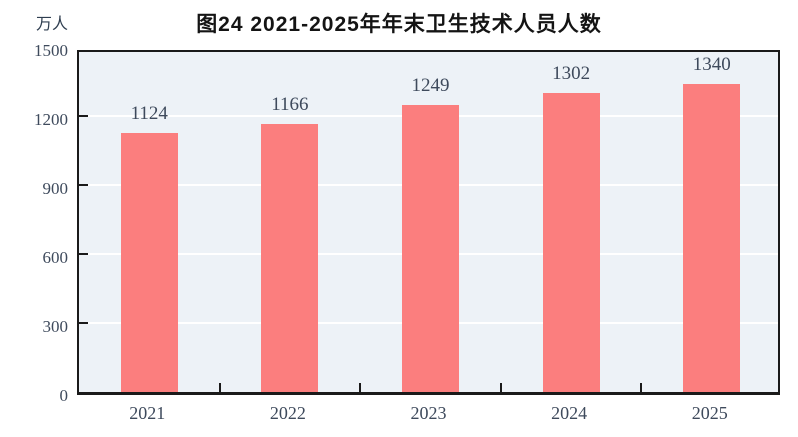  Describe the element at coordinates (711, 64) in the screenshot. I see `bar-value-label-2025: 1340` at that location.